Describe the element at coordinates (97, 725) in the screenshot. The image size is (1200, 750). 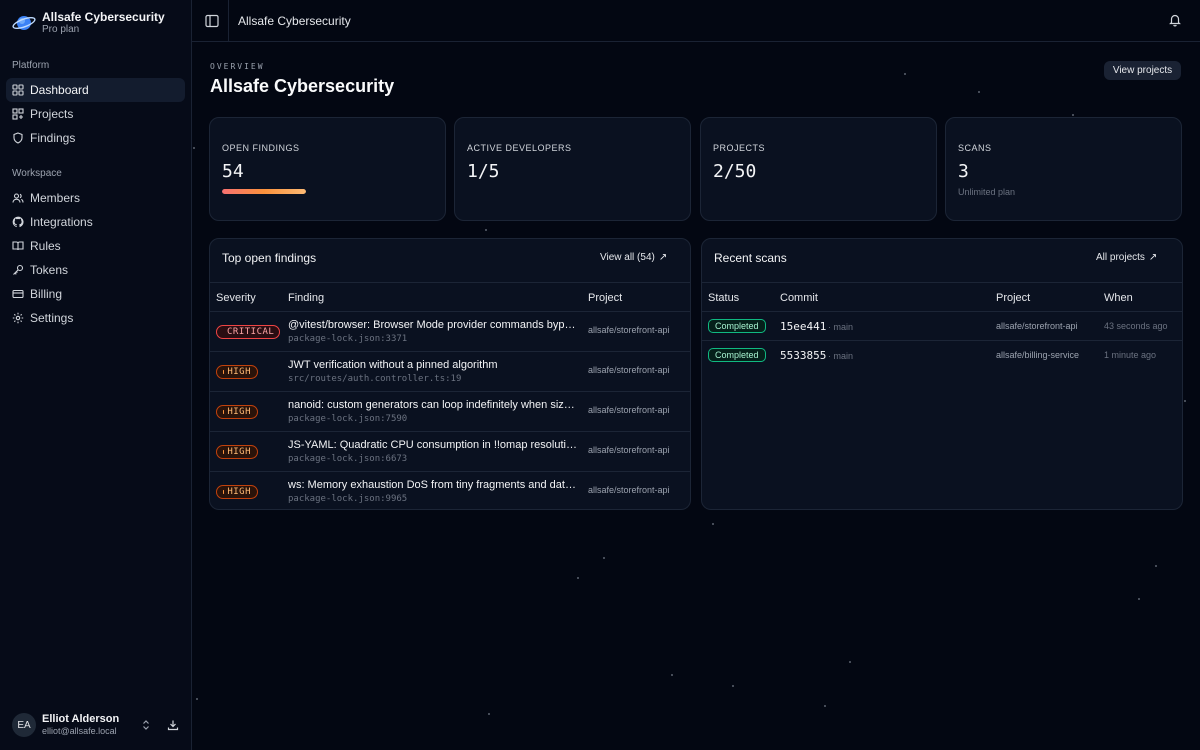
I see `user-menu: EA Elliot Alderson elliot@allsafe.local` at that location.